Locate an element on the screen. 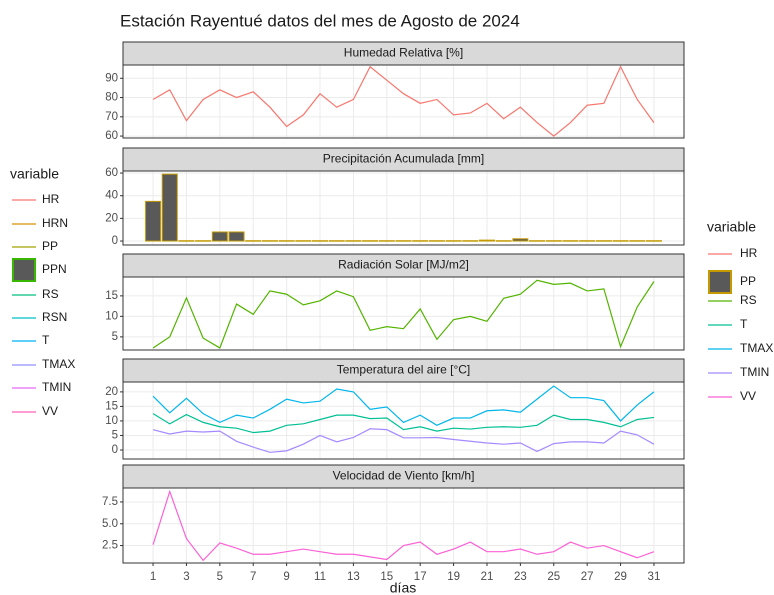 Image resolution: width=774 pixels, height=595 pixels. legend-label: PPN is located at coordinates (54, 269).